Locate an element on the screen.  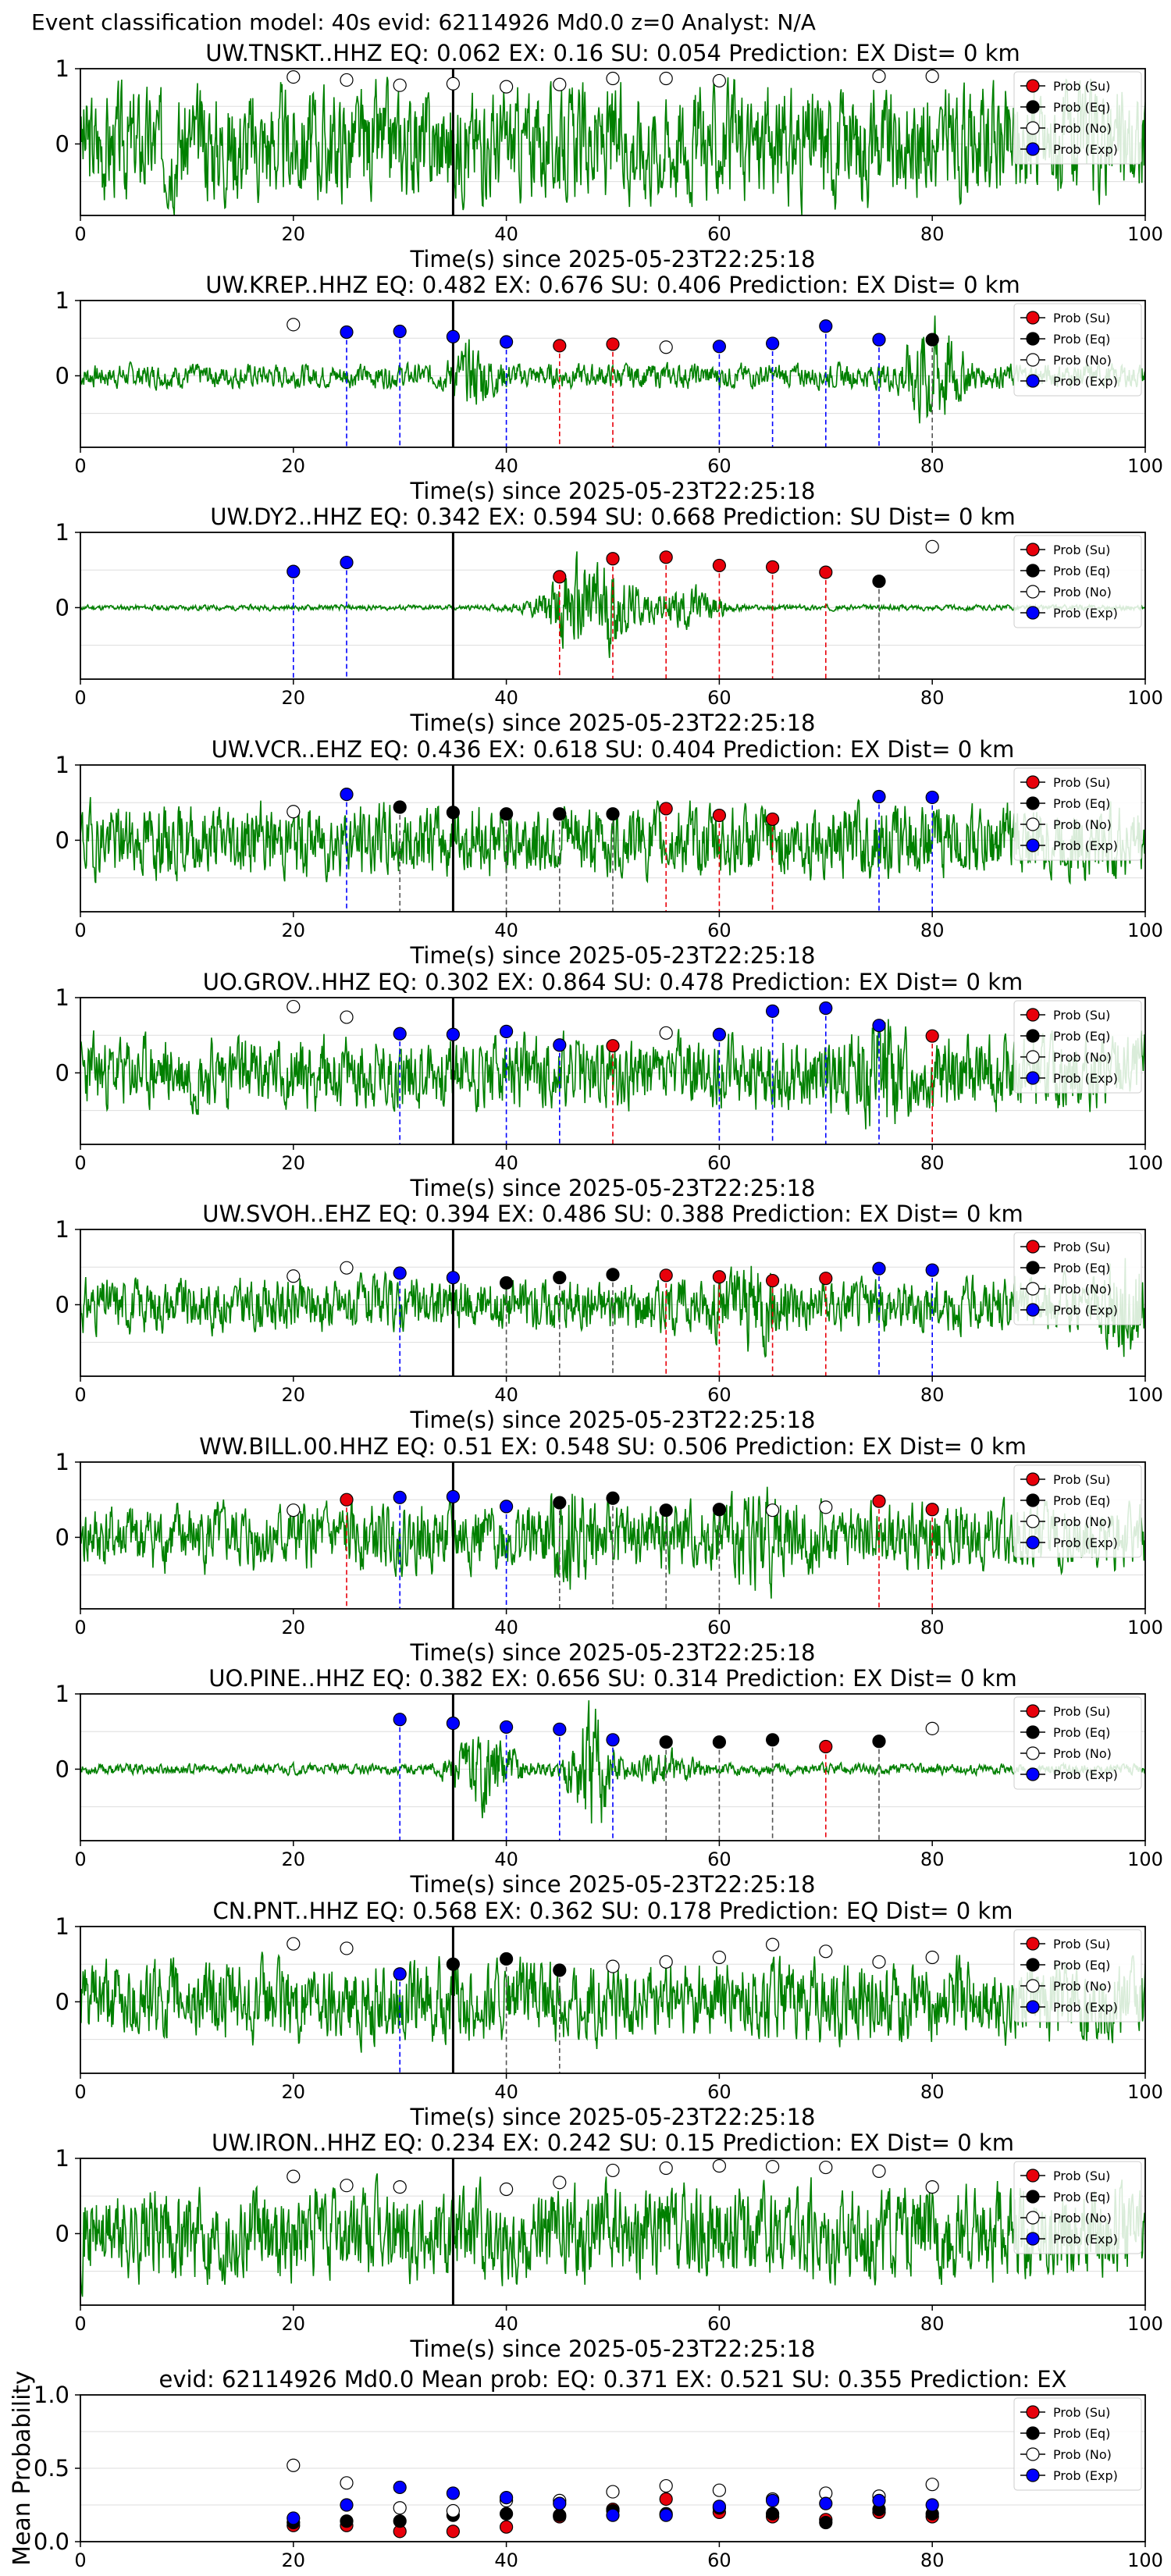
legend-label: Prob (Exp) is located at coordinates (1085, 613).